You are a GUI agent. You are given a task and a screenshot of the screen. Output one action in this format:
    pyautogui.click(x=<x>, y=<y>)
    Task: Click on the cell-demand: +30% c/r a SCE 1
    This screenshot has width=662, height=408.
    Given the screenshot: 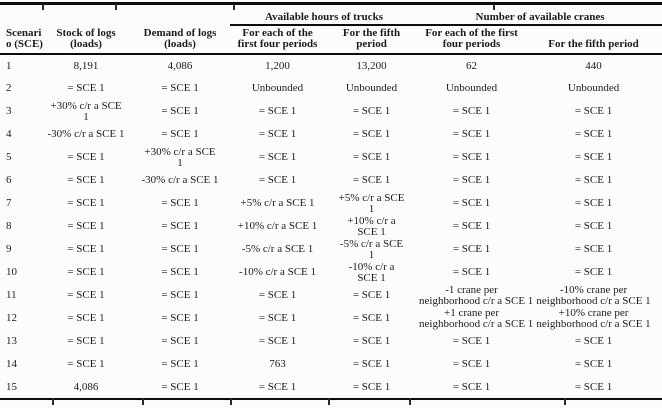 What is the action you would take?
    pyautogui.click(x=180, y=157)
    